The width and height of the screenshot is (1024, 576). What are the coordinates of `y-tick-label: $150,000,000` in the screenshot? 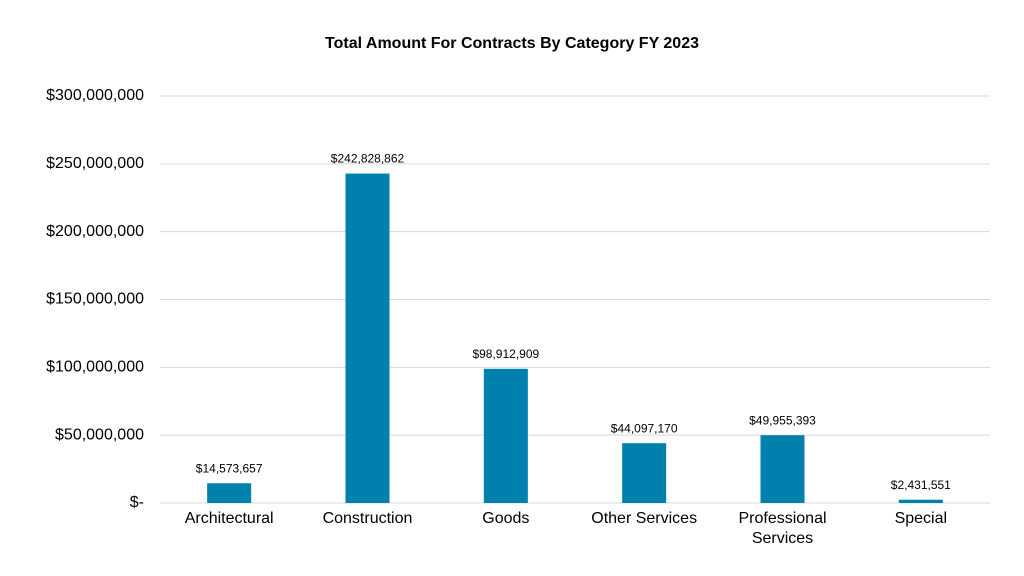 It's located at (95, 299).